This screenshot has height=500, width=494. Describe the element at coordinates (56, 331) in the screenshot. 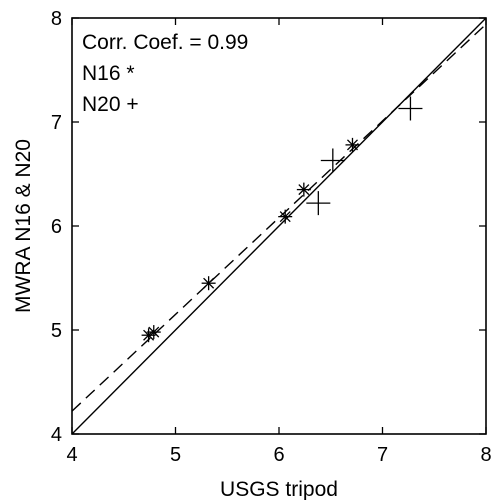

I see `y-tick-label: 5` at that location.